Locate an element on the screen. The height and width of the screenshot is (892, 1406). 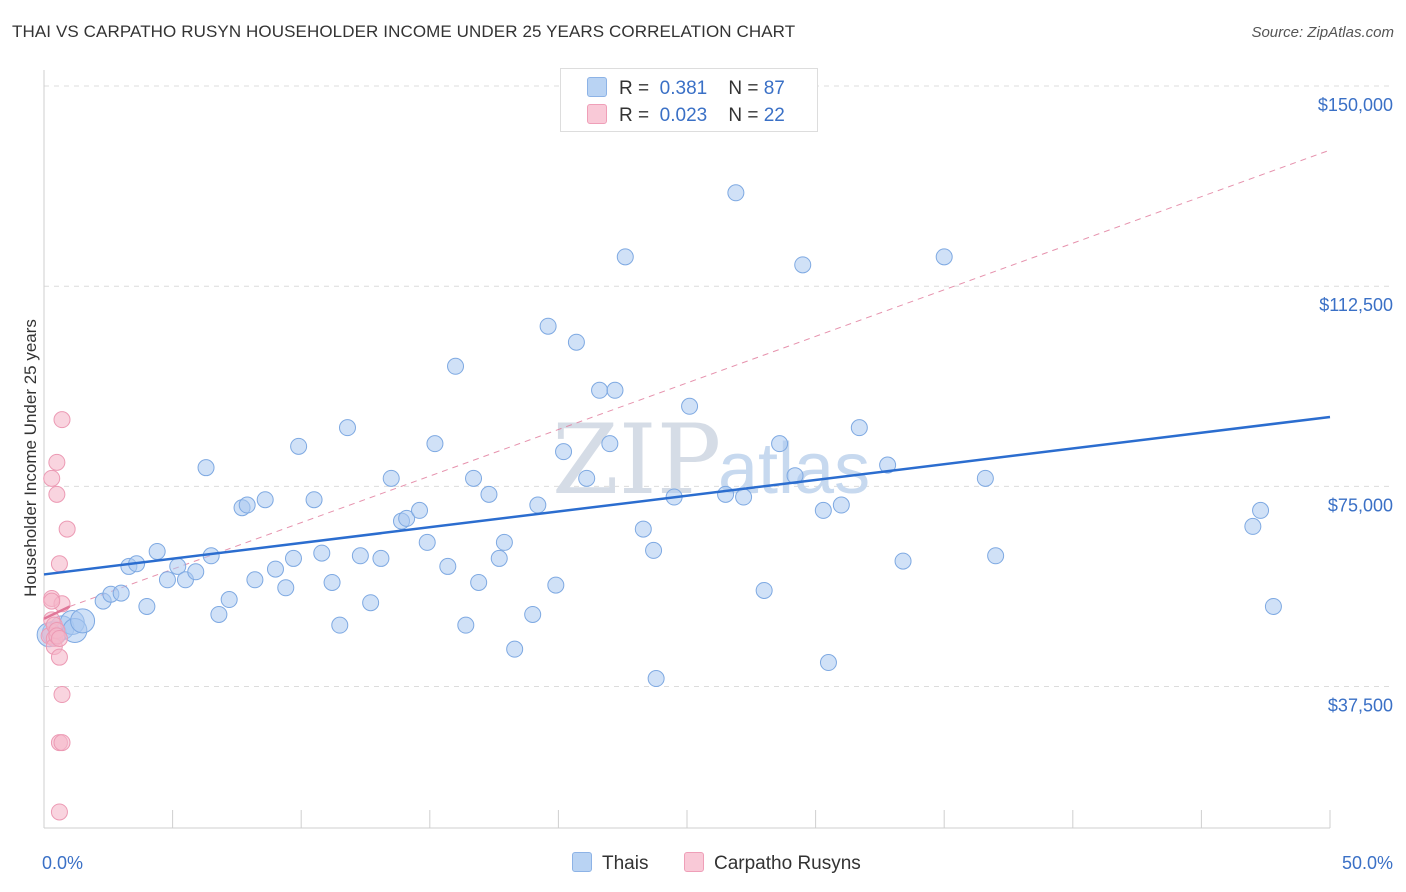
legend-r-value-rusyns: 0.023 is located at coordinates (683, 115).